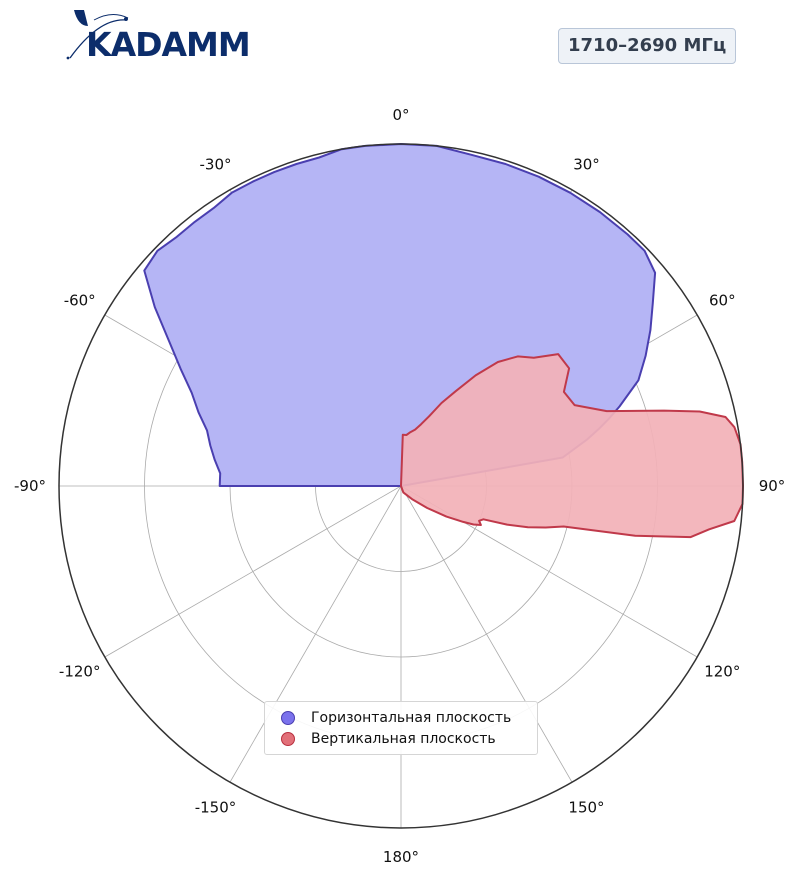 The image size is (800, 878). I want to click on angle-tick-label: -120°, so click(80, 672).